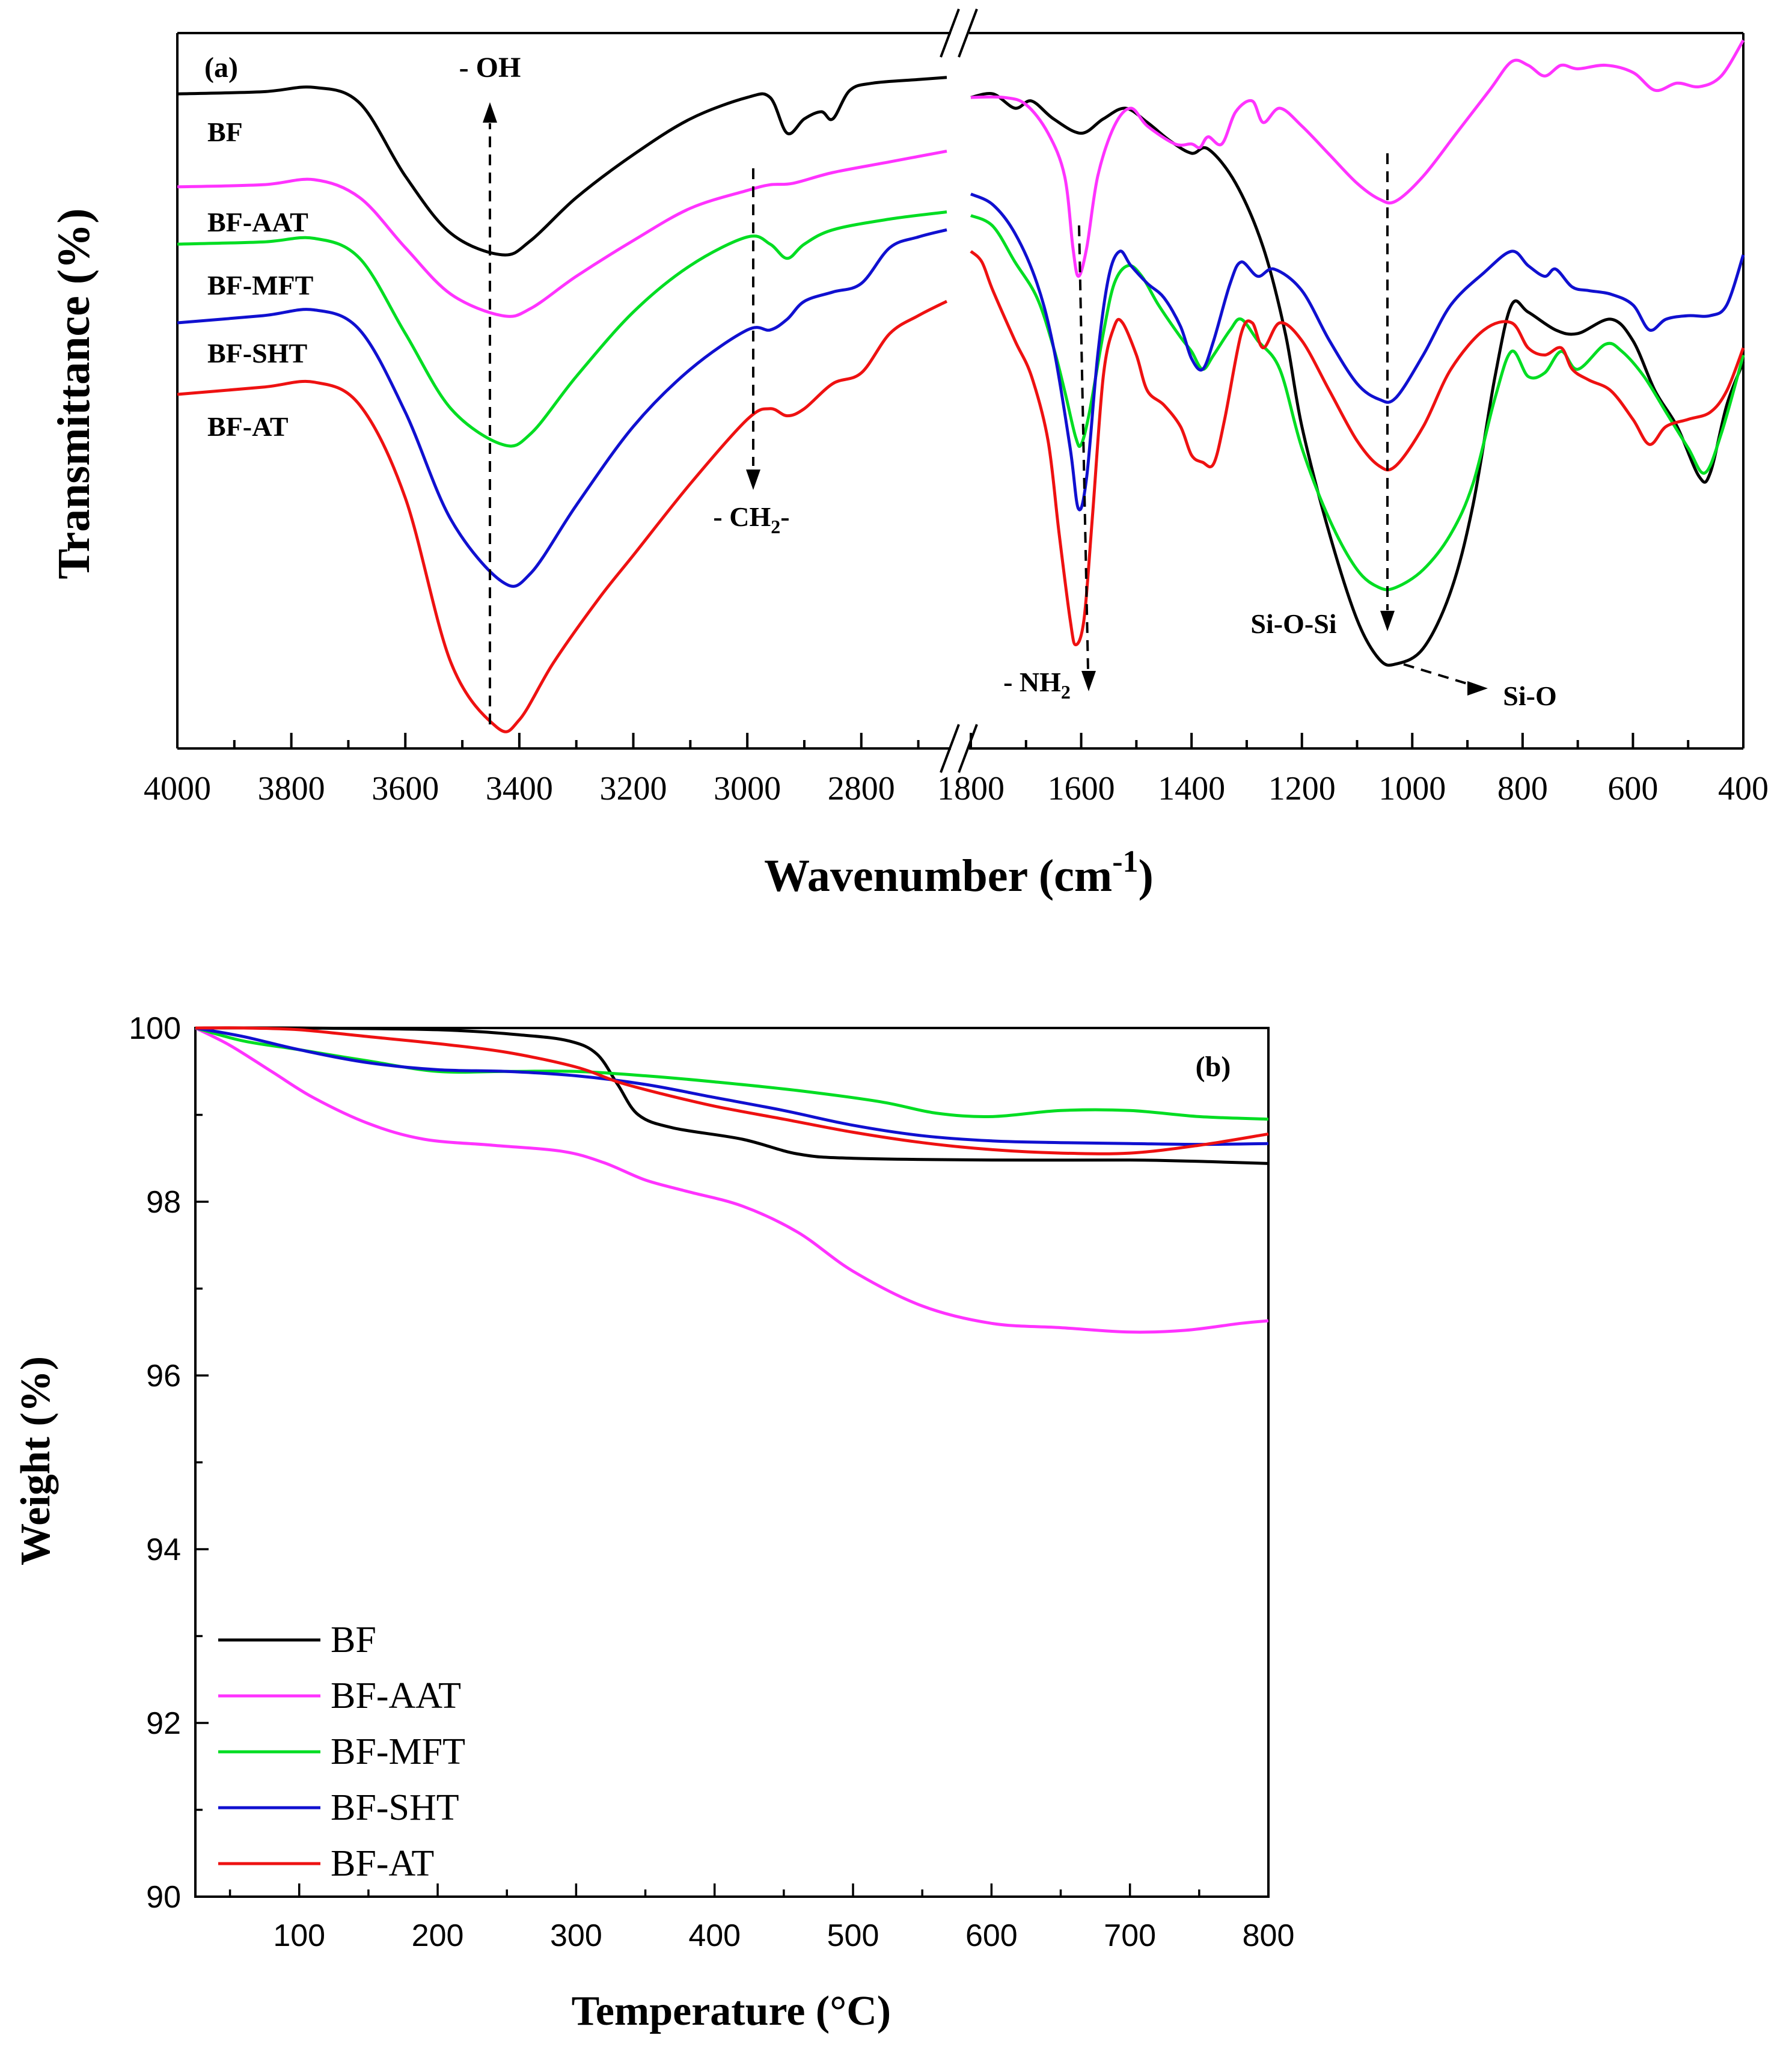  Describe the element at coordinates (490, 68) in the screenshot. I see `oh-label: - OH` at that location.